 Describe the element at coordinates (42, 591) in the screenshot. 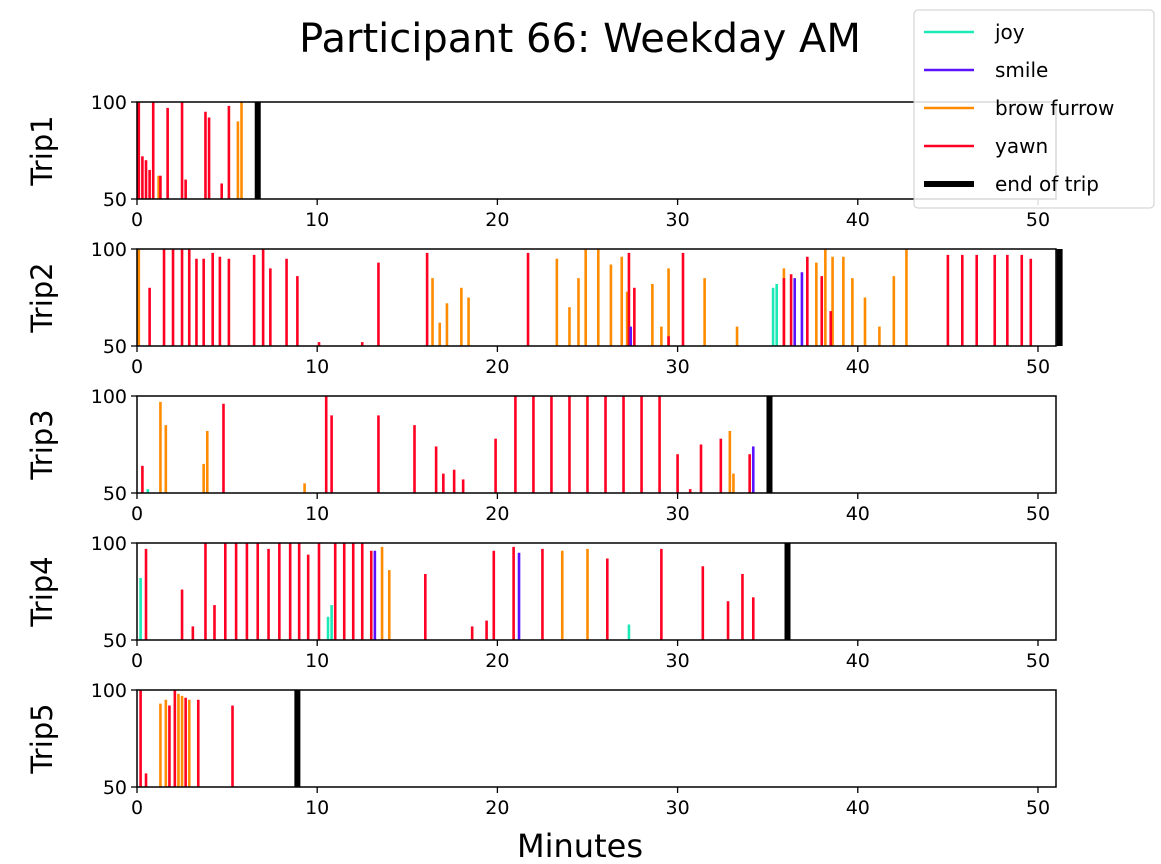

I see `y-axis-label: Trip4` at that location.